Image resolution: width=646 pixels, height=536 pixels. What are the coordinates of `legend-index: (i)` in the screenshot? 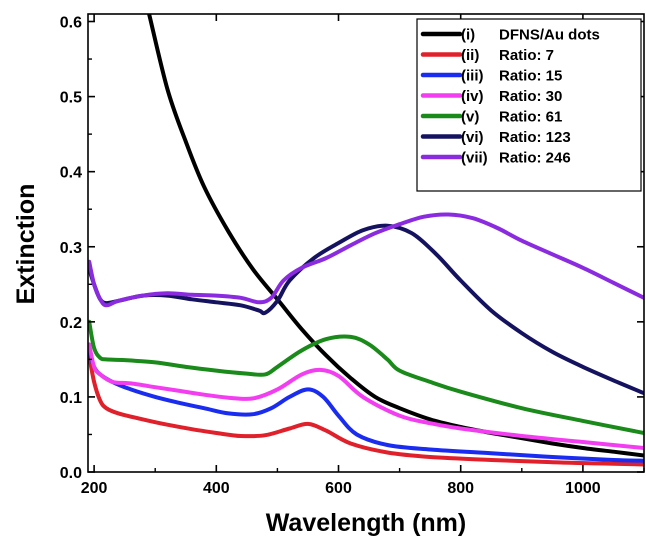 It's located at (468, 35).